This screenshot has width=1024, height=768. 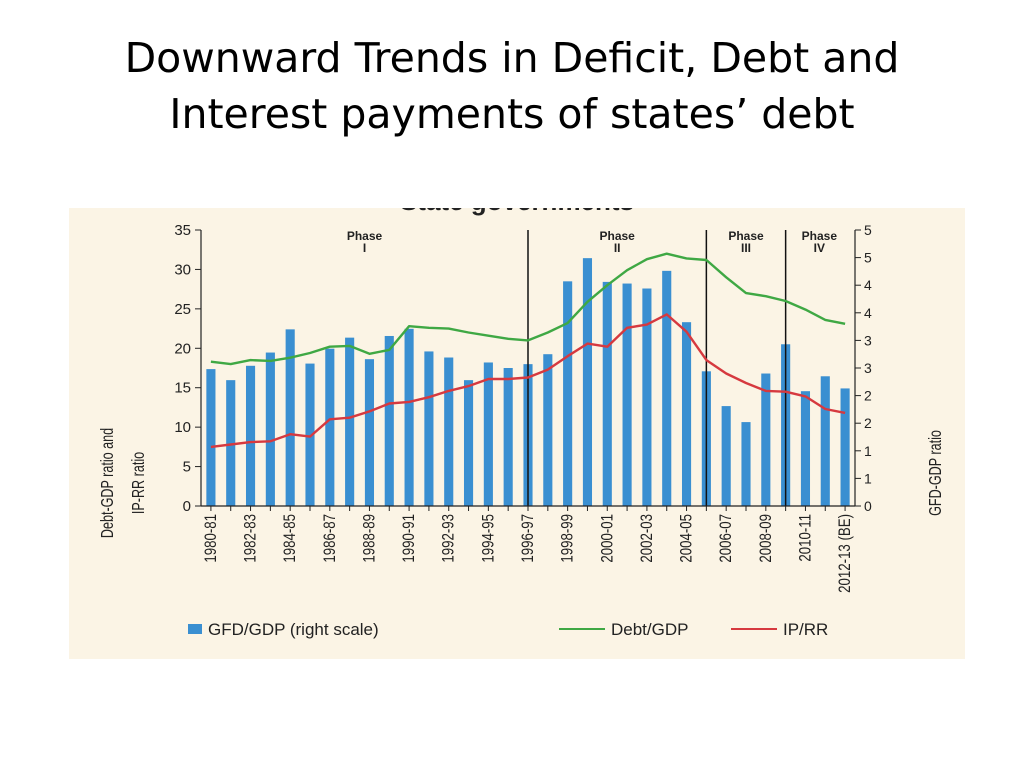 I want to click on left-tick-label: 35, so click(x=182, y=230).